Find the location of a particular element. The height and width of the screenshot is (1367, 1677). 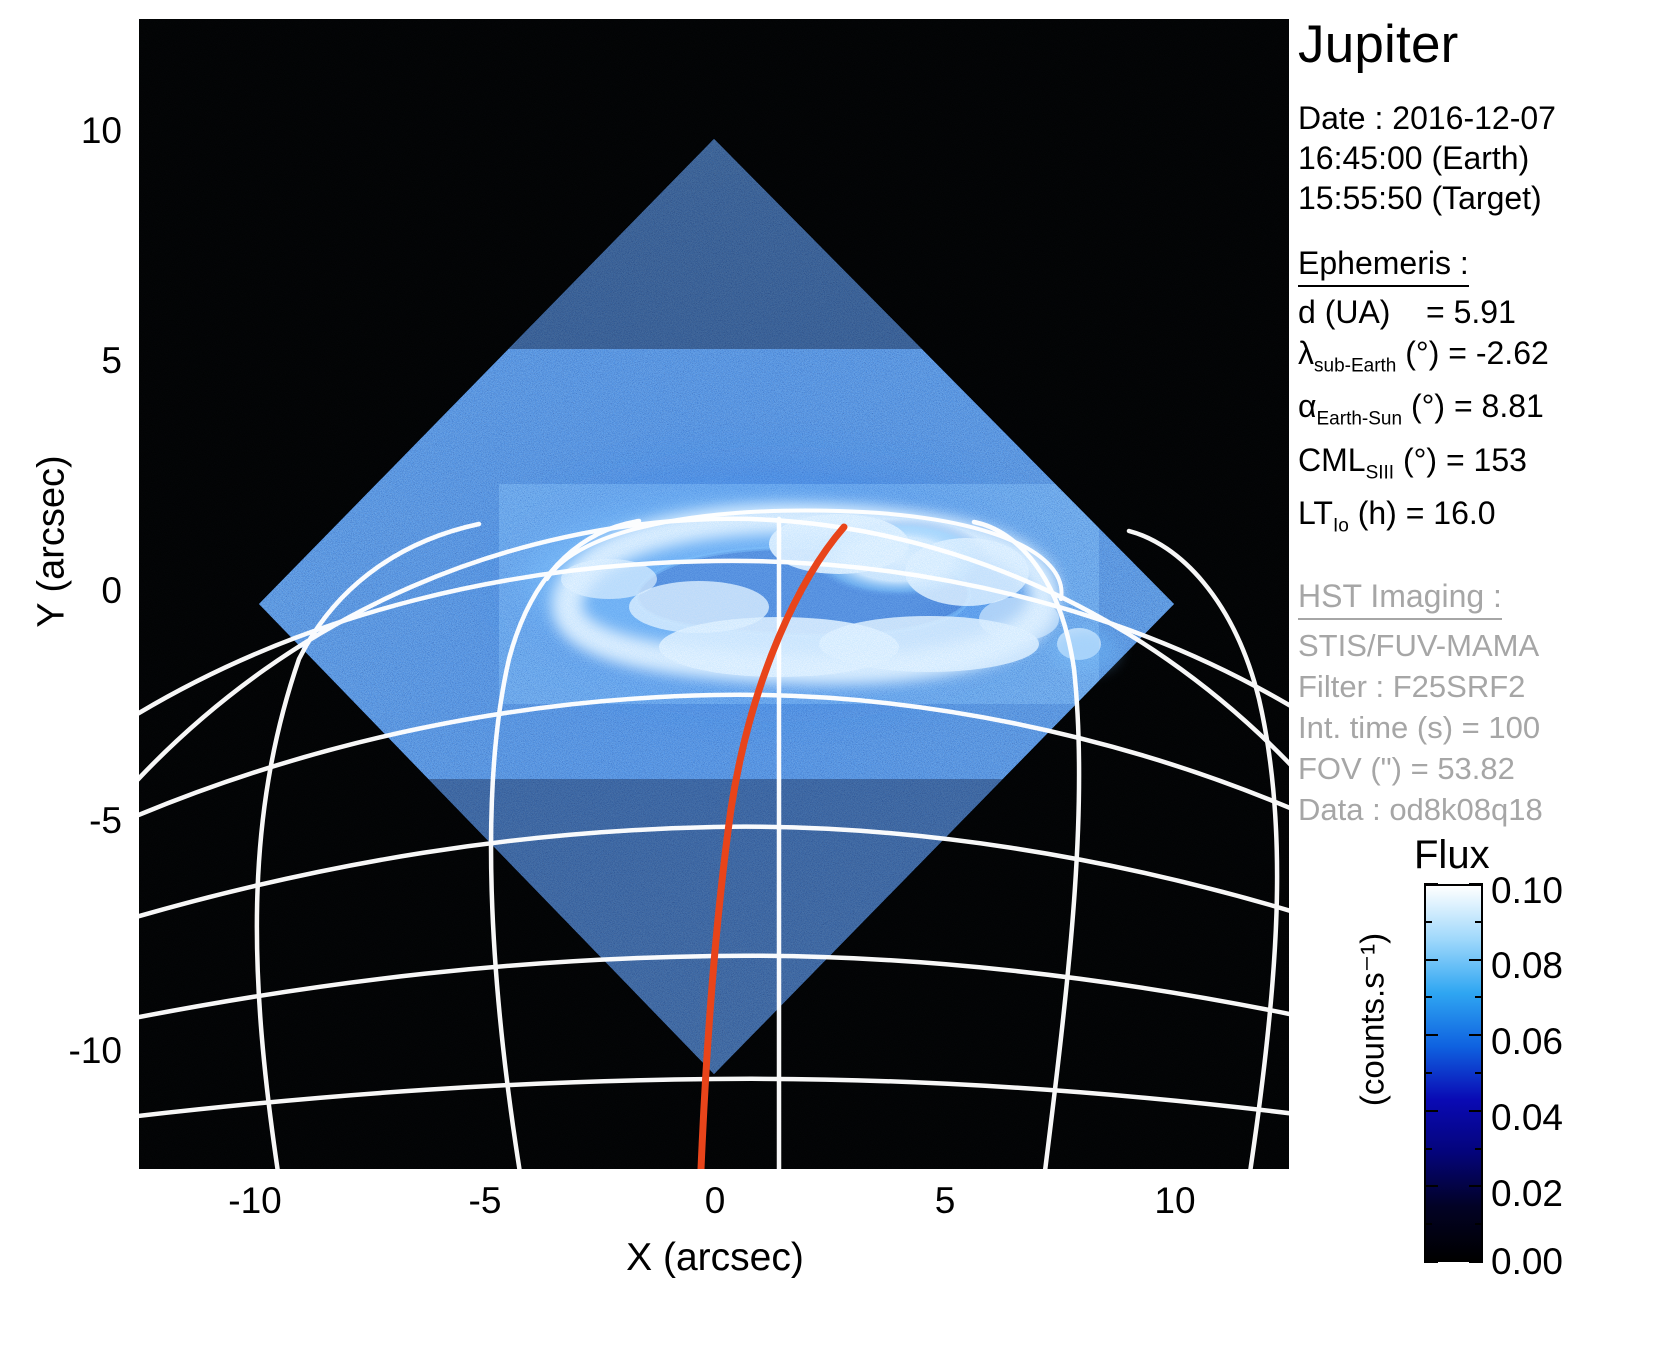

ephemeris-lt-unit: (h) is located at coordinates (1377, 513).